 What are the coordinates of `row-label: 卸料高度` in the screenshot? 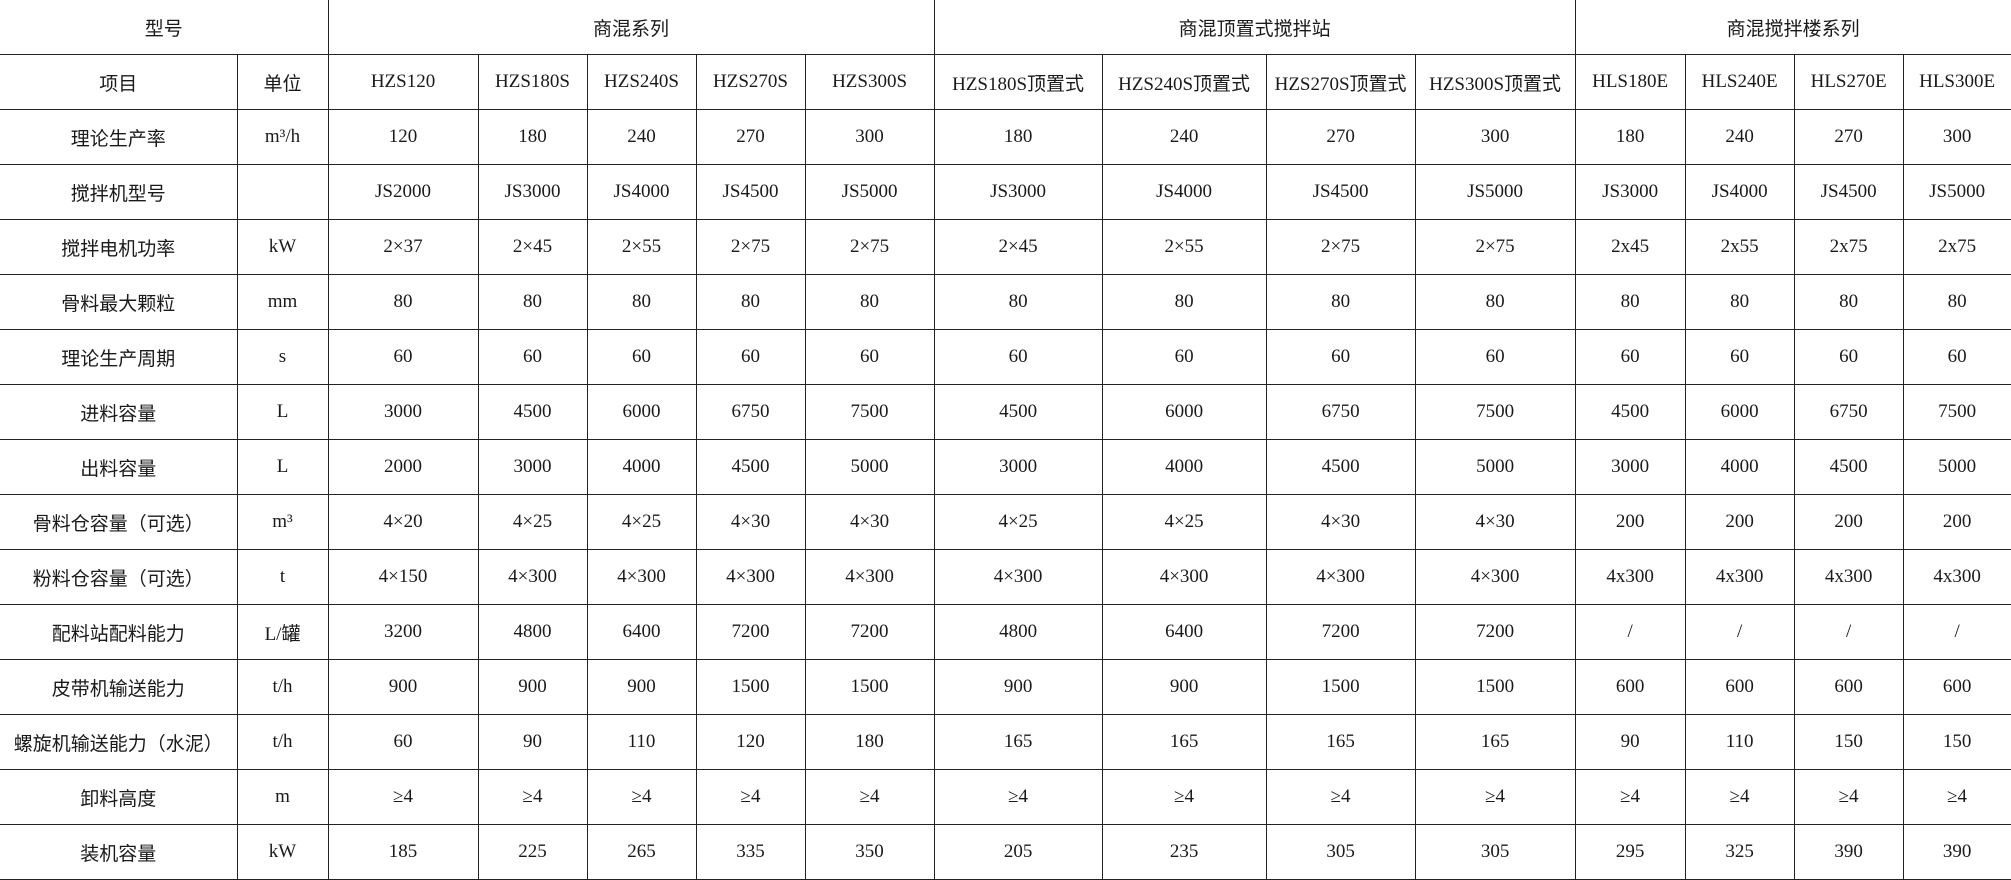 It's located at (119, 797).